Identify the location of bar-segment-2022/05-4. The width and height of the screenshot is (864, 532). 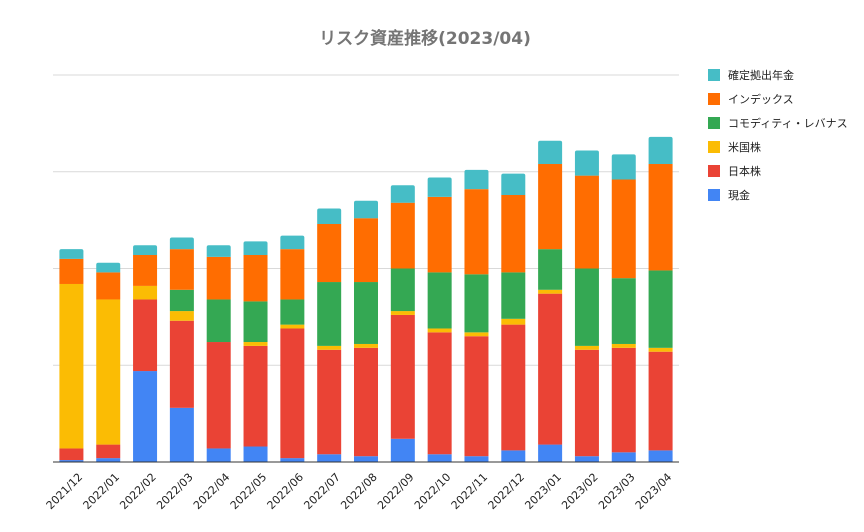
(255, 278).